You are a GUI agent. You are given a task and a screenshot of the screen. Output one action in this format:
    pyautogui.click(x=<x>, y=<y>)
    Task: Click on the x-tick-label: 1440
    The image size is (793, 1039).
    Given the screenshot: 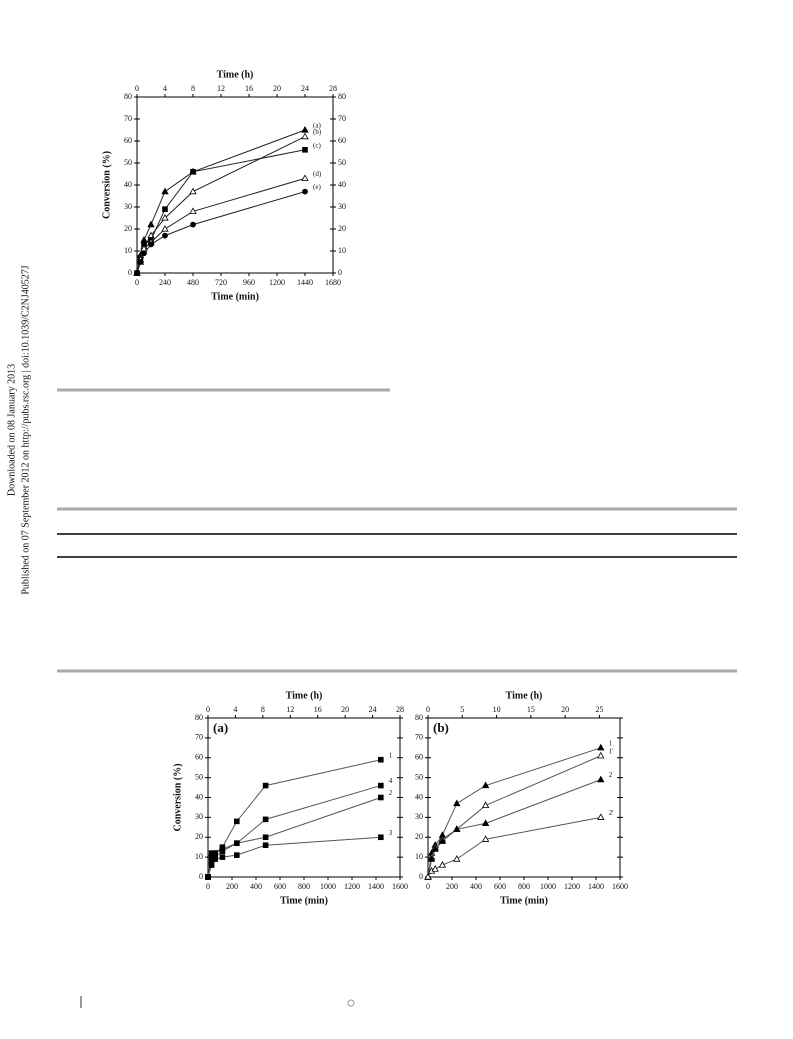 What is the action you would take?
    pyautogui.click(x=305, y=282)
    